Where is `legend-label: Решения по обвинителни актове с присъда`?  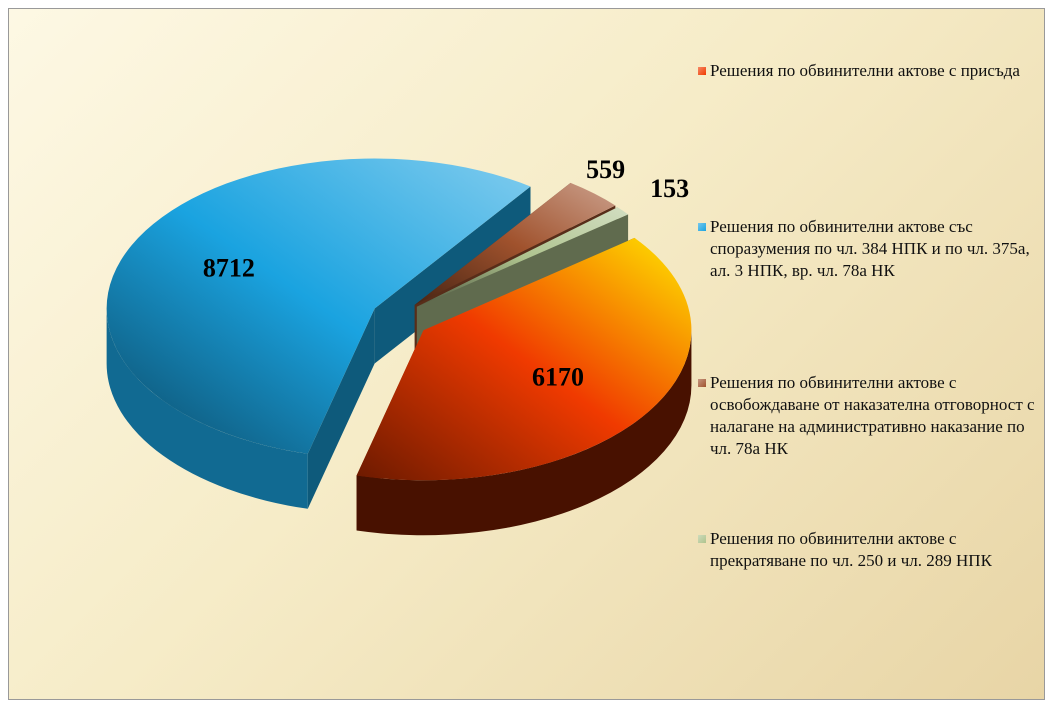
legend-label: Решения по обвинителни актове с присъда is located at coordinates (865, 70).